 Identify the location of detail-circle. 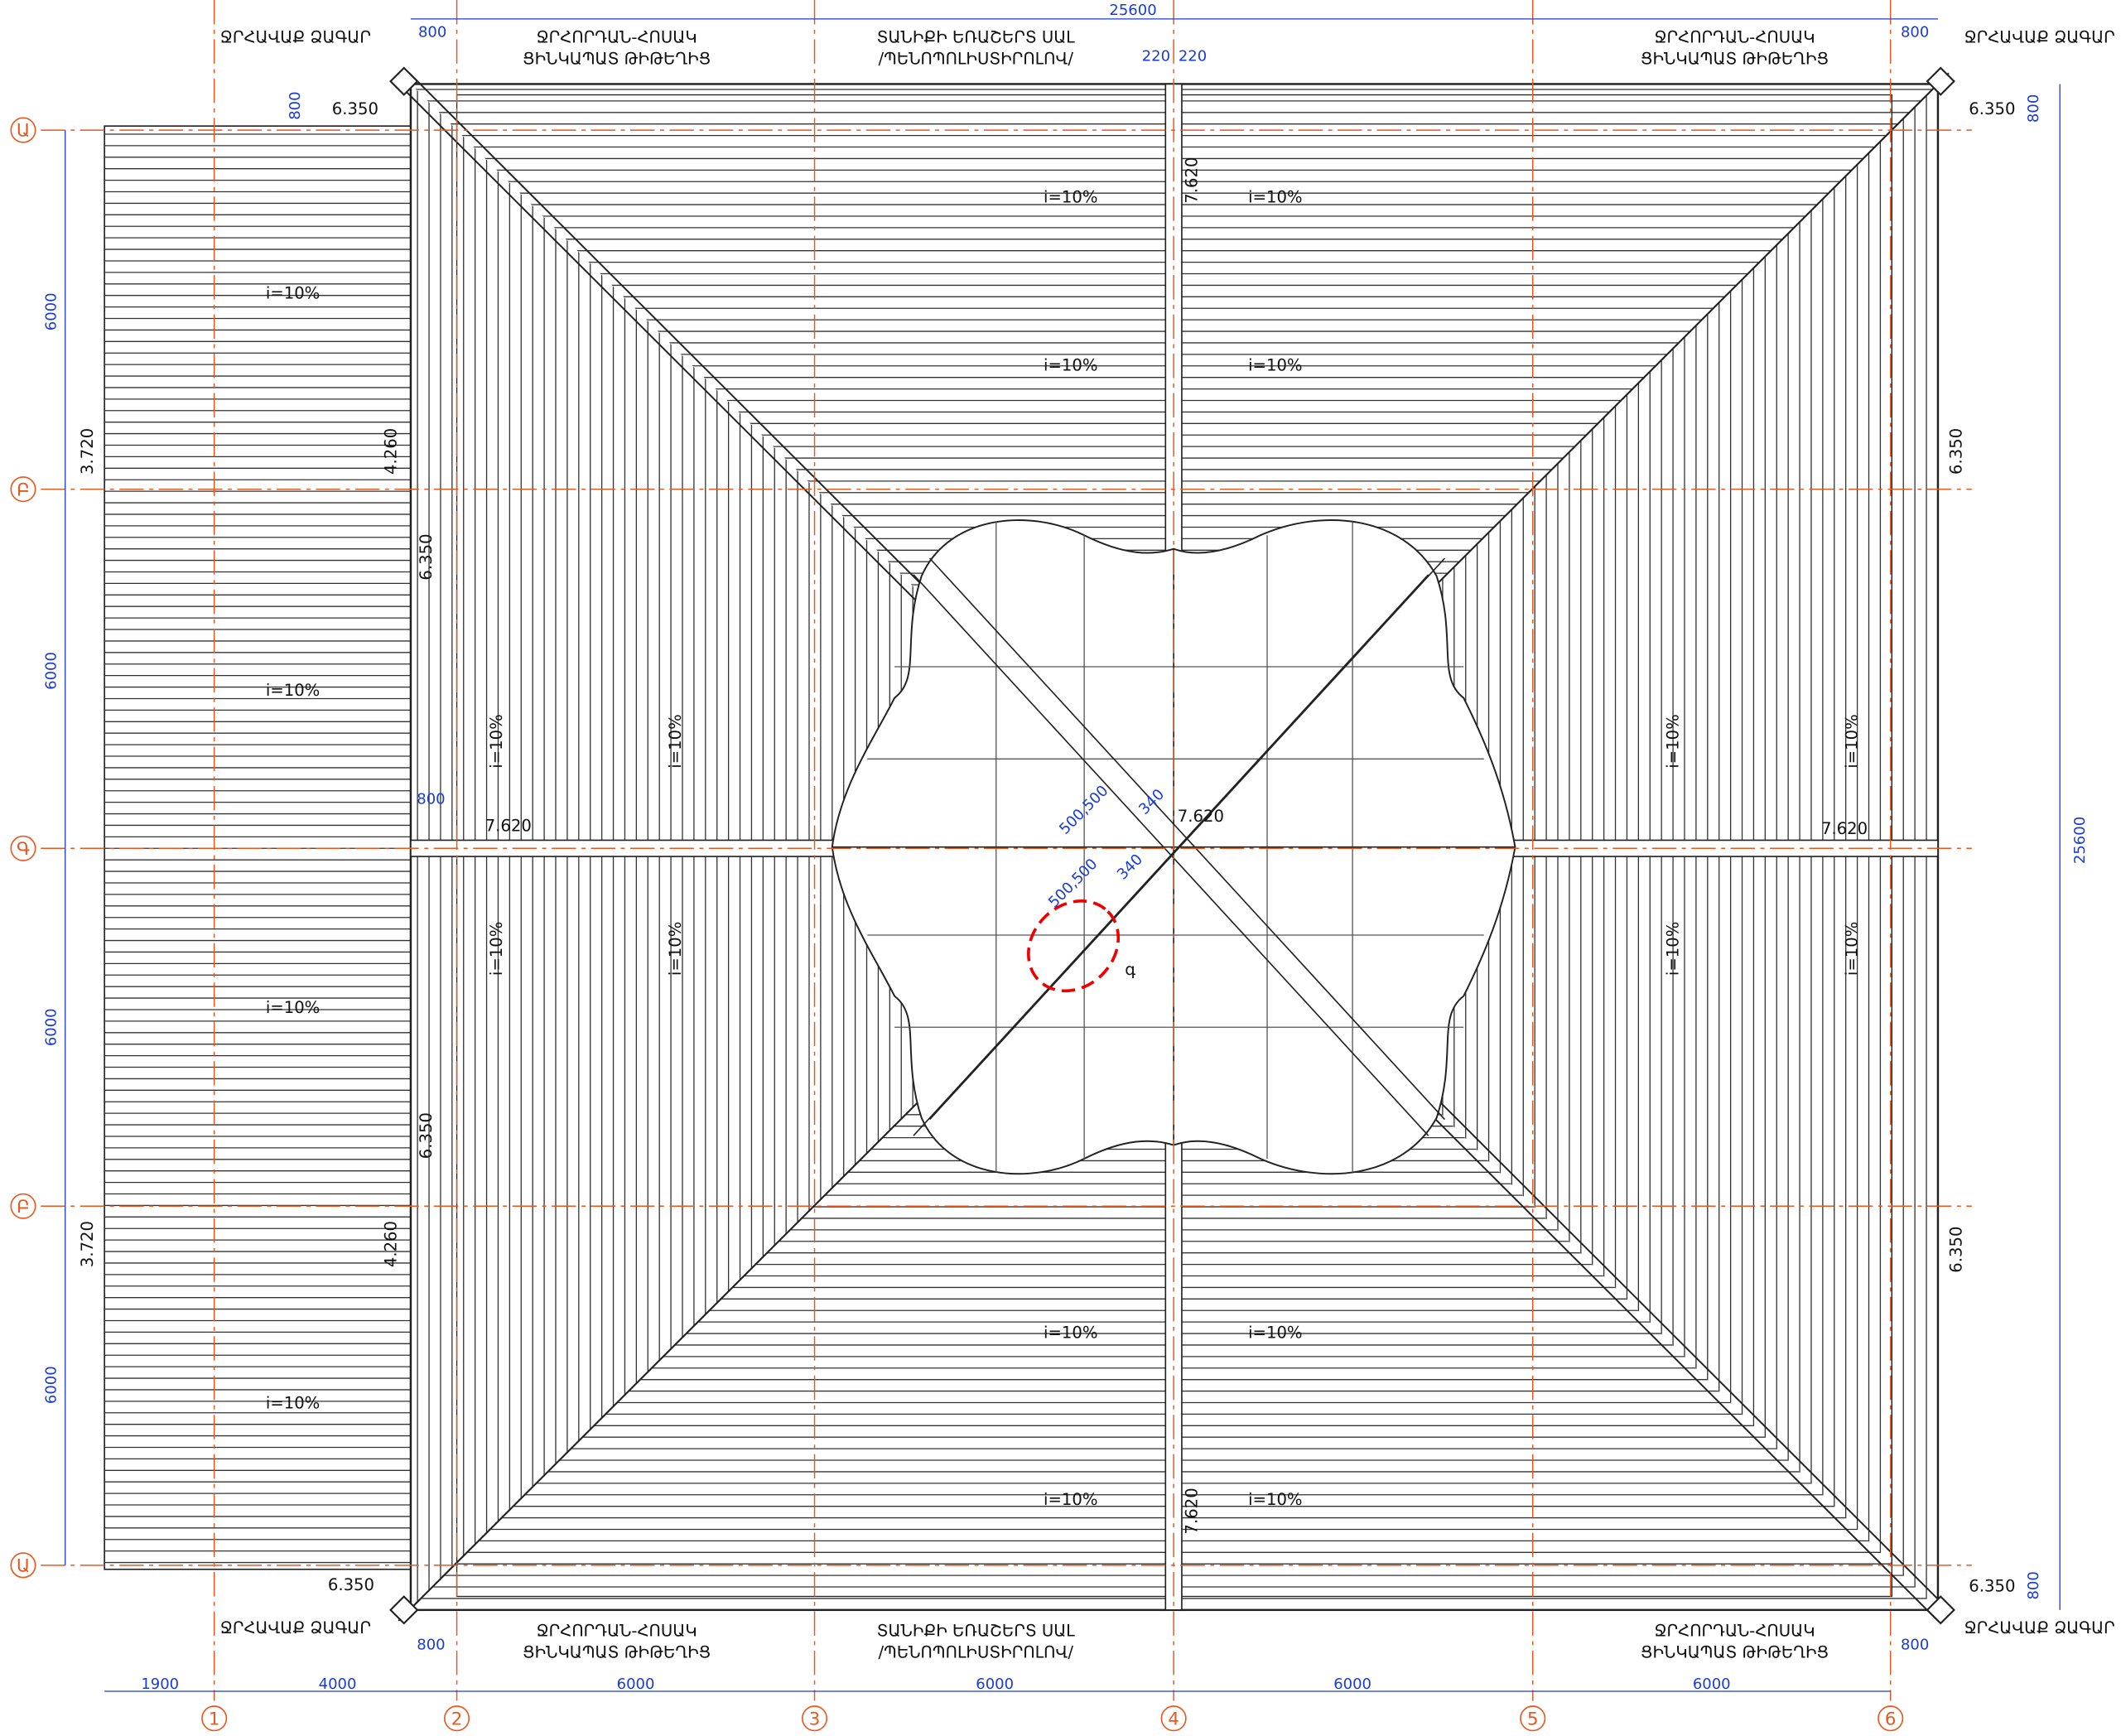
(1074, 946).